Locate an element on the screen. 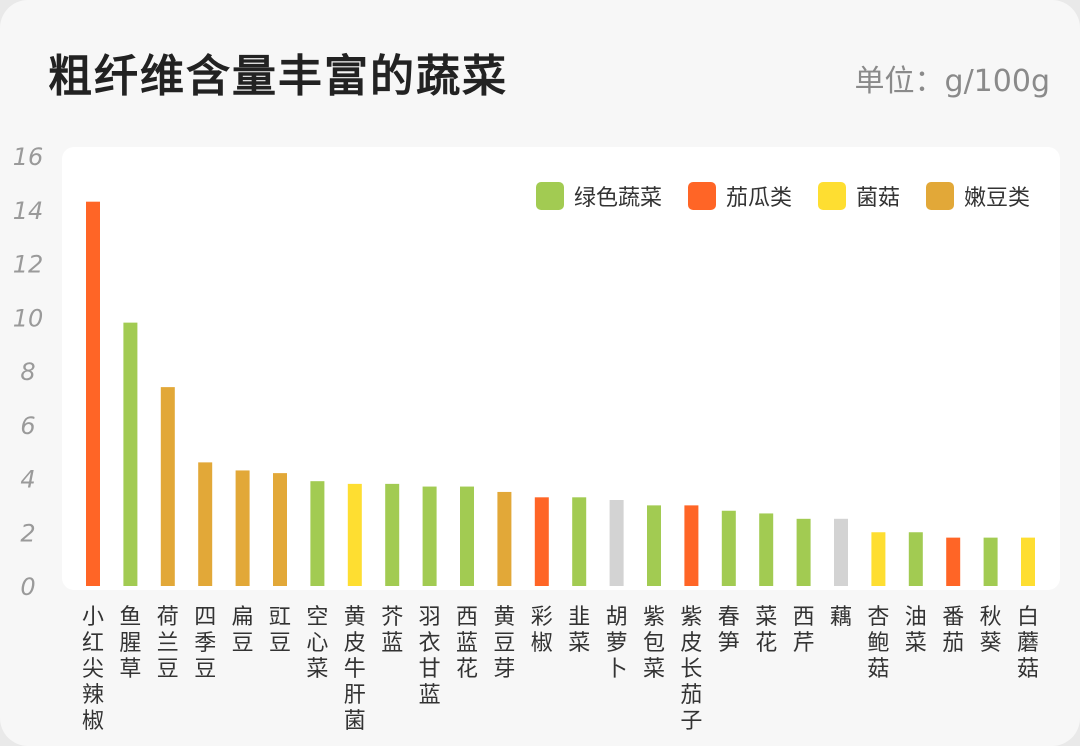 Image resolution: width=1080 pixels, height=746 pixels. y-tick-label: 6 is located at coordinates (27, 426).